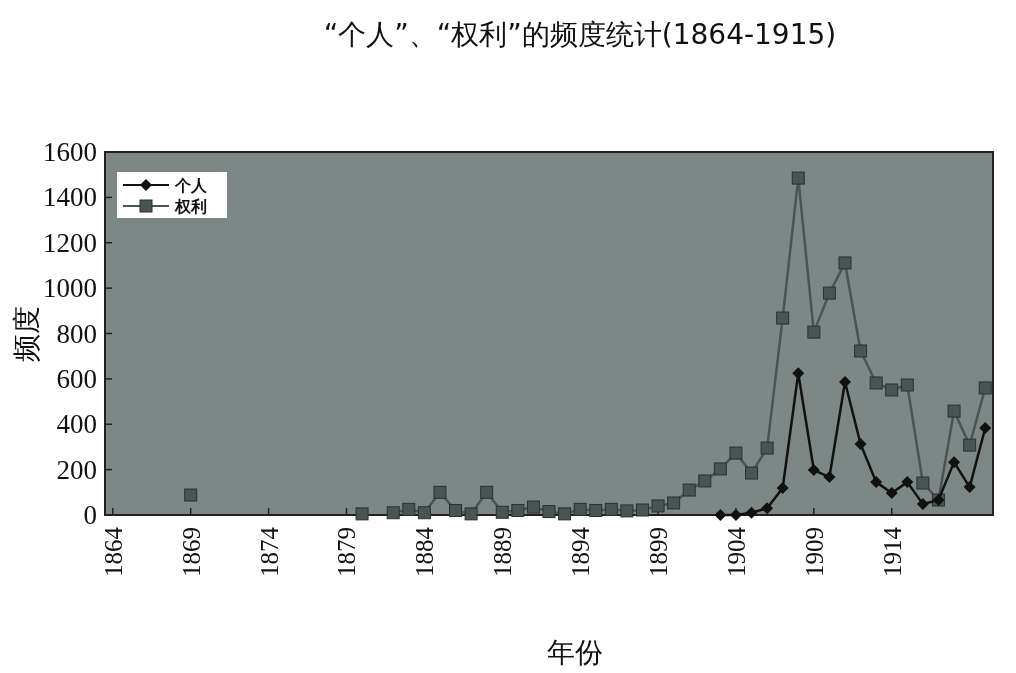  Describe the element at coordinates (580, 34) in the screenshot. I see `chart-title: “个人”、“权利”的频度统计(1864-1915)` at that location.